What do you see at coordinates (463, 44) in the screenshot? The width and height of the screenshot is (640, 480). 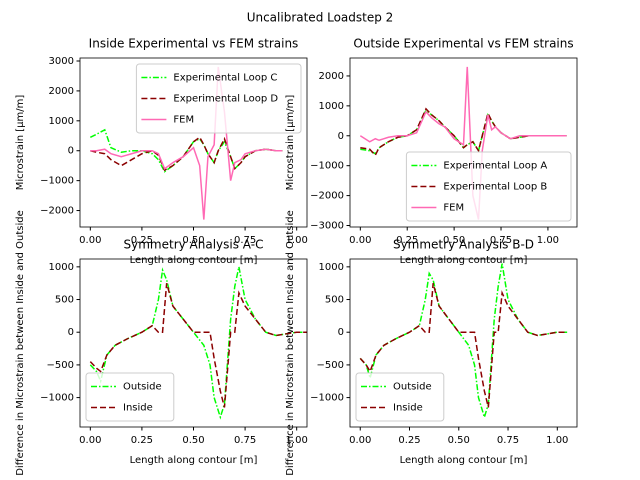 I see `subplot-title: Outside Experimental vs FEM strains` at bounding box center [463, 44].